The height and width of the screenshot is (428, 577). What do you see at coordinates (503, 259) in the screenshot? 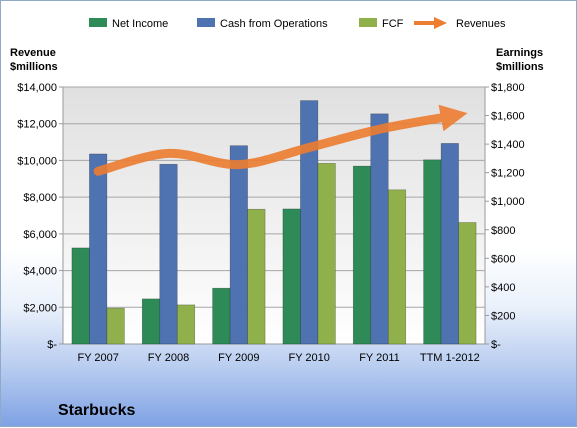
I see `right-tick-label: $600` at bounding box center [503, 259].